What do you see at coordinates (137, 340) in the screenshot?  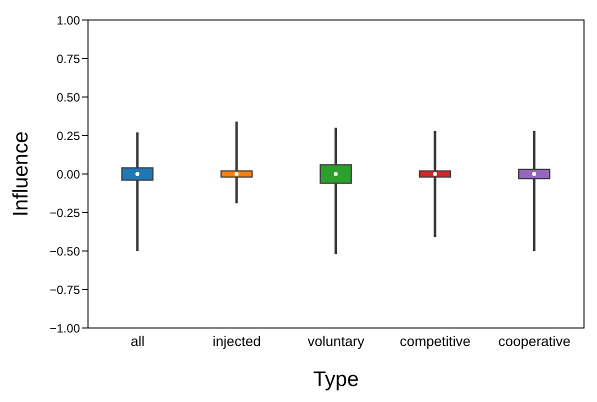 I see `x-tick-label: all` at bounding box center [137, 340].